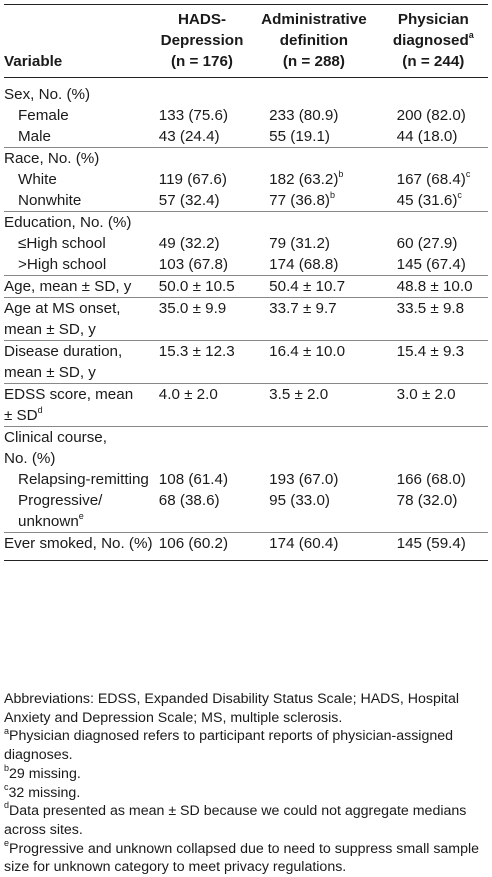  I want to click on row-label: Female, so click(43, 115).